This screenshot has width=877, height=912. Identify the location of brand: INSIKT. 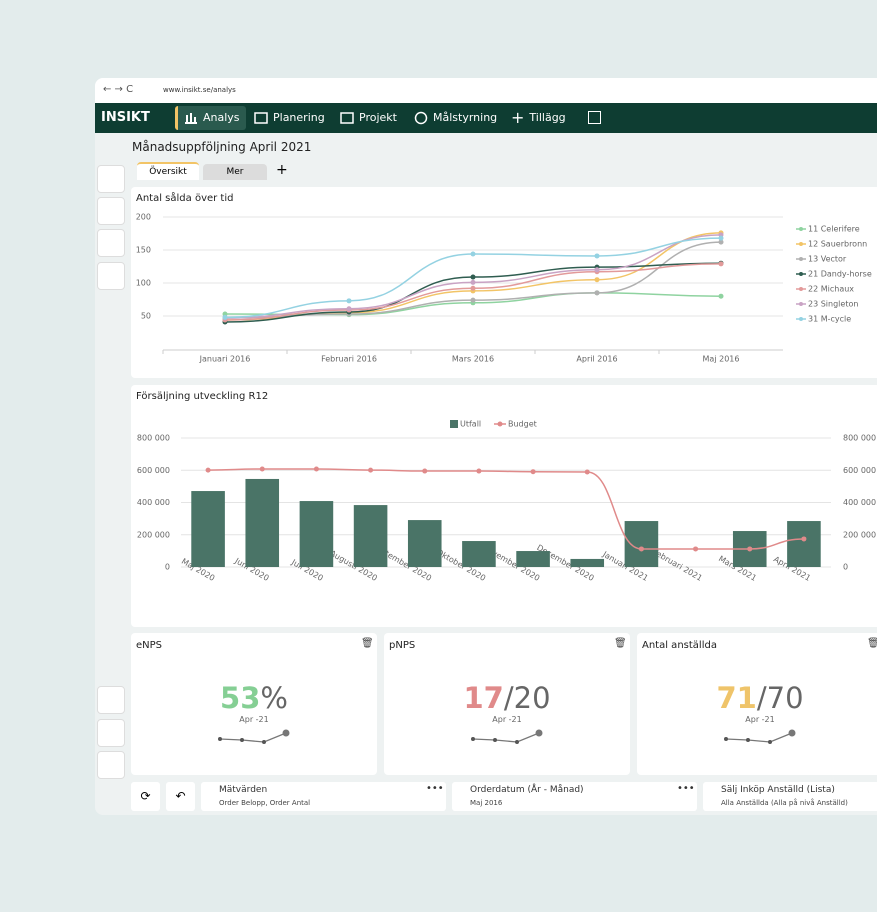
(125, 117).